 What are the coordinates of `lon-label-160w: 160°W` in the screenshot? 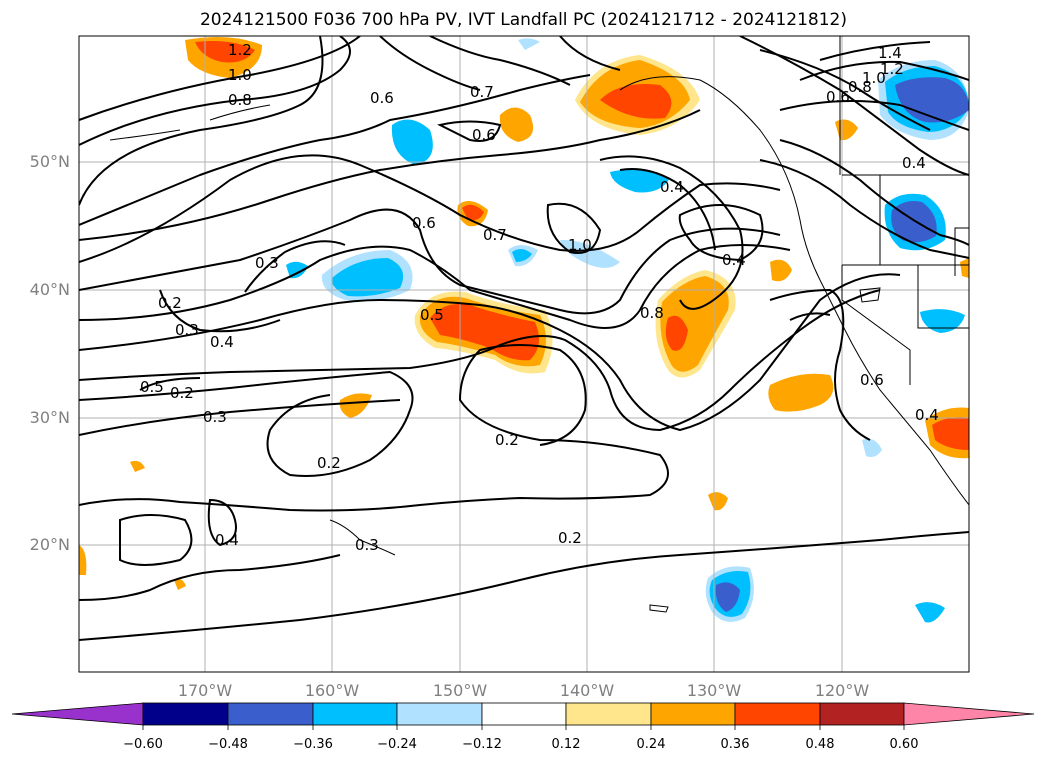 It's located at (332, 690).